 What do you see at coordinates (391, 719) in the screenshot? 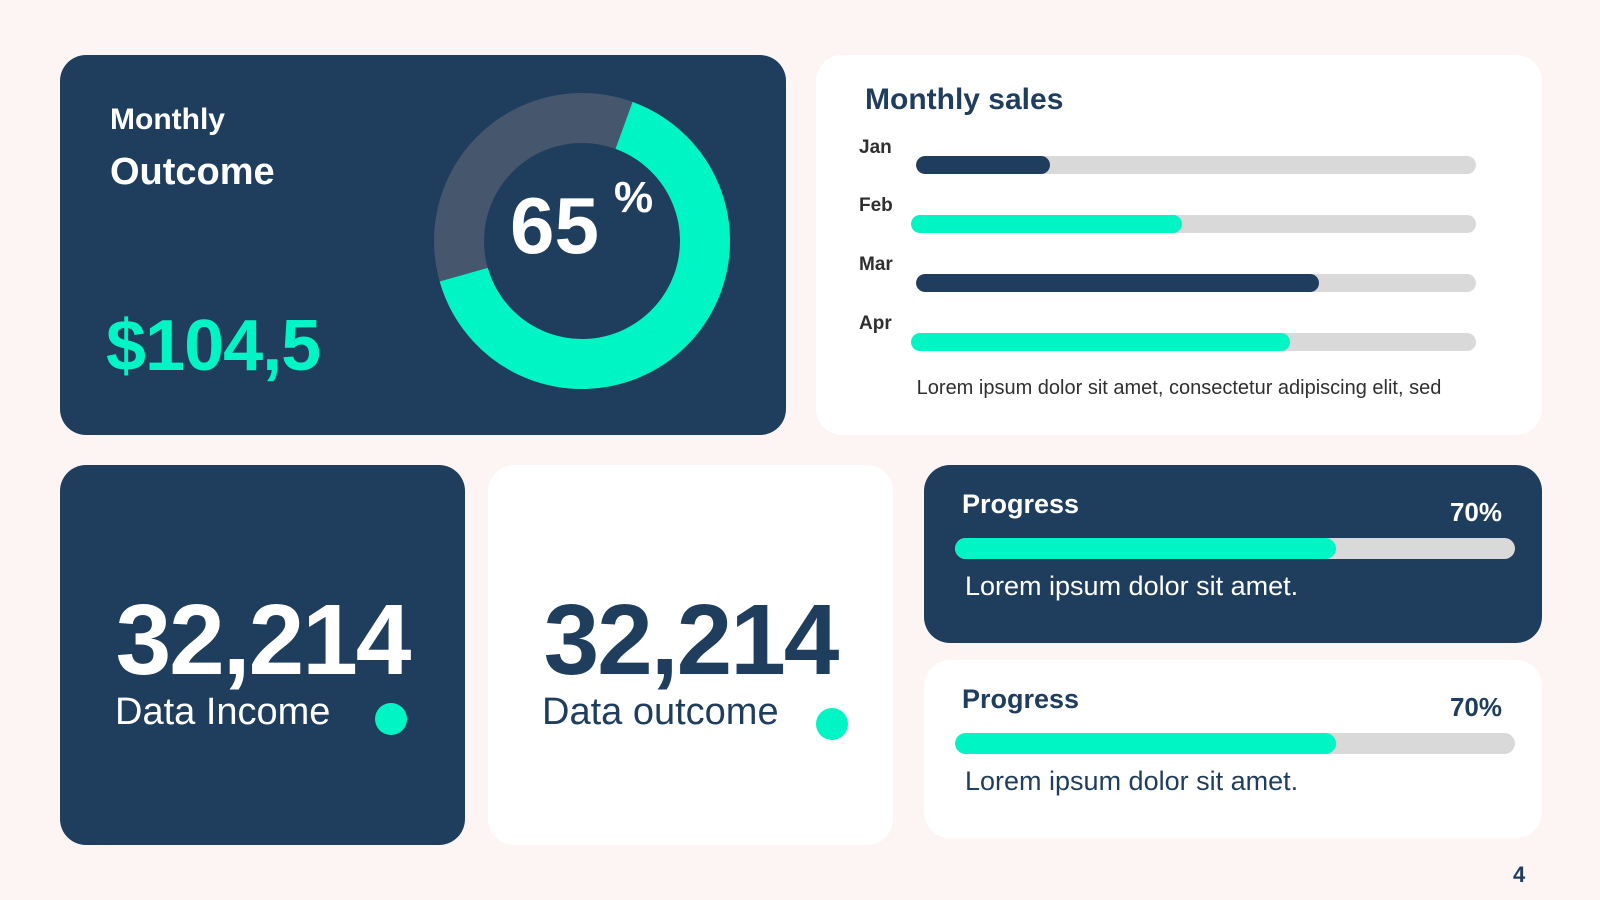
I see `data-income-dot-icon` at bounding box center [391, 719].